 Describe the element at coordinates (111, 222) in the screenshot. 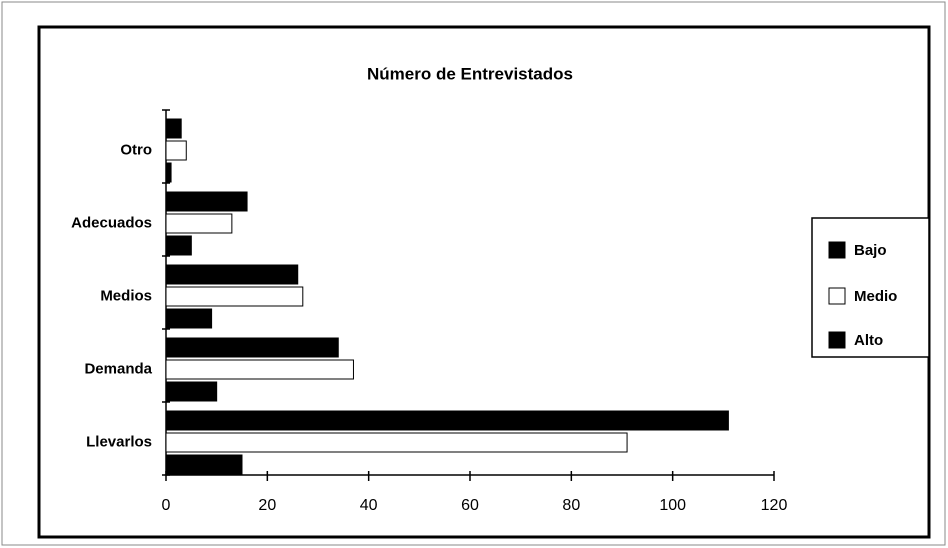

I see `y-tick-label: Adecuados` at that location.